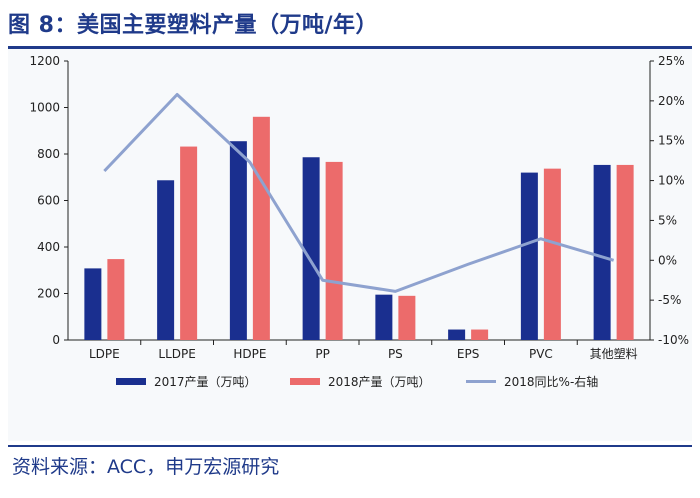 The height and width of the screenshot is (498, 700). Describe the element at coordinates (379, 382) in the screenshot. I see `legend-2018-label: 2018产量（万吨）` at that location.